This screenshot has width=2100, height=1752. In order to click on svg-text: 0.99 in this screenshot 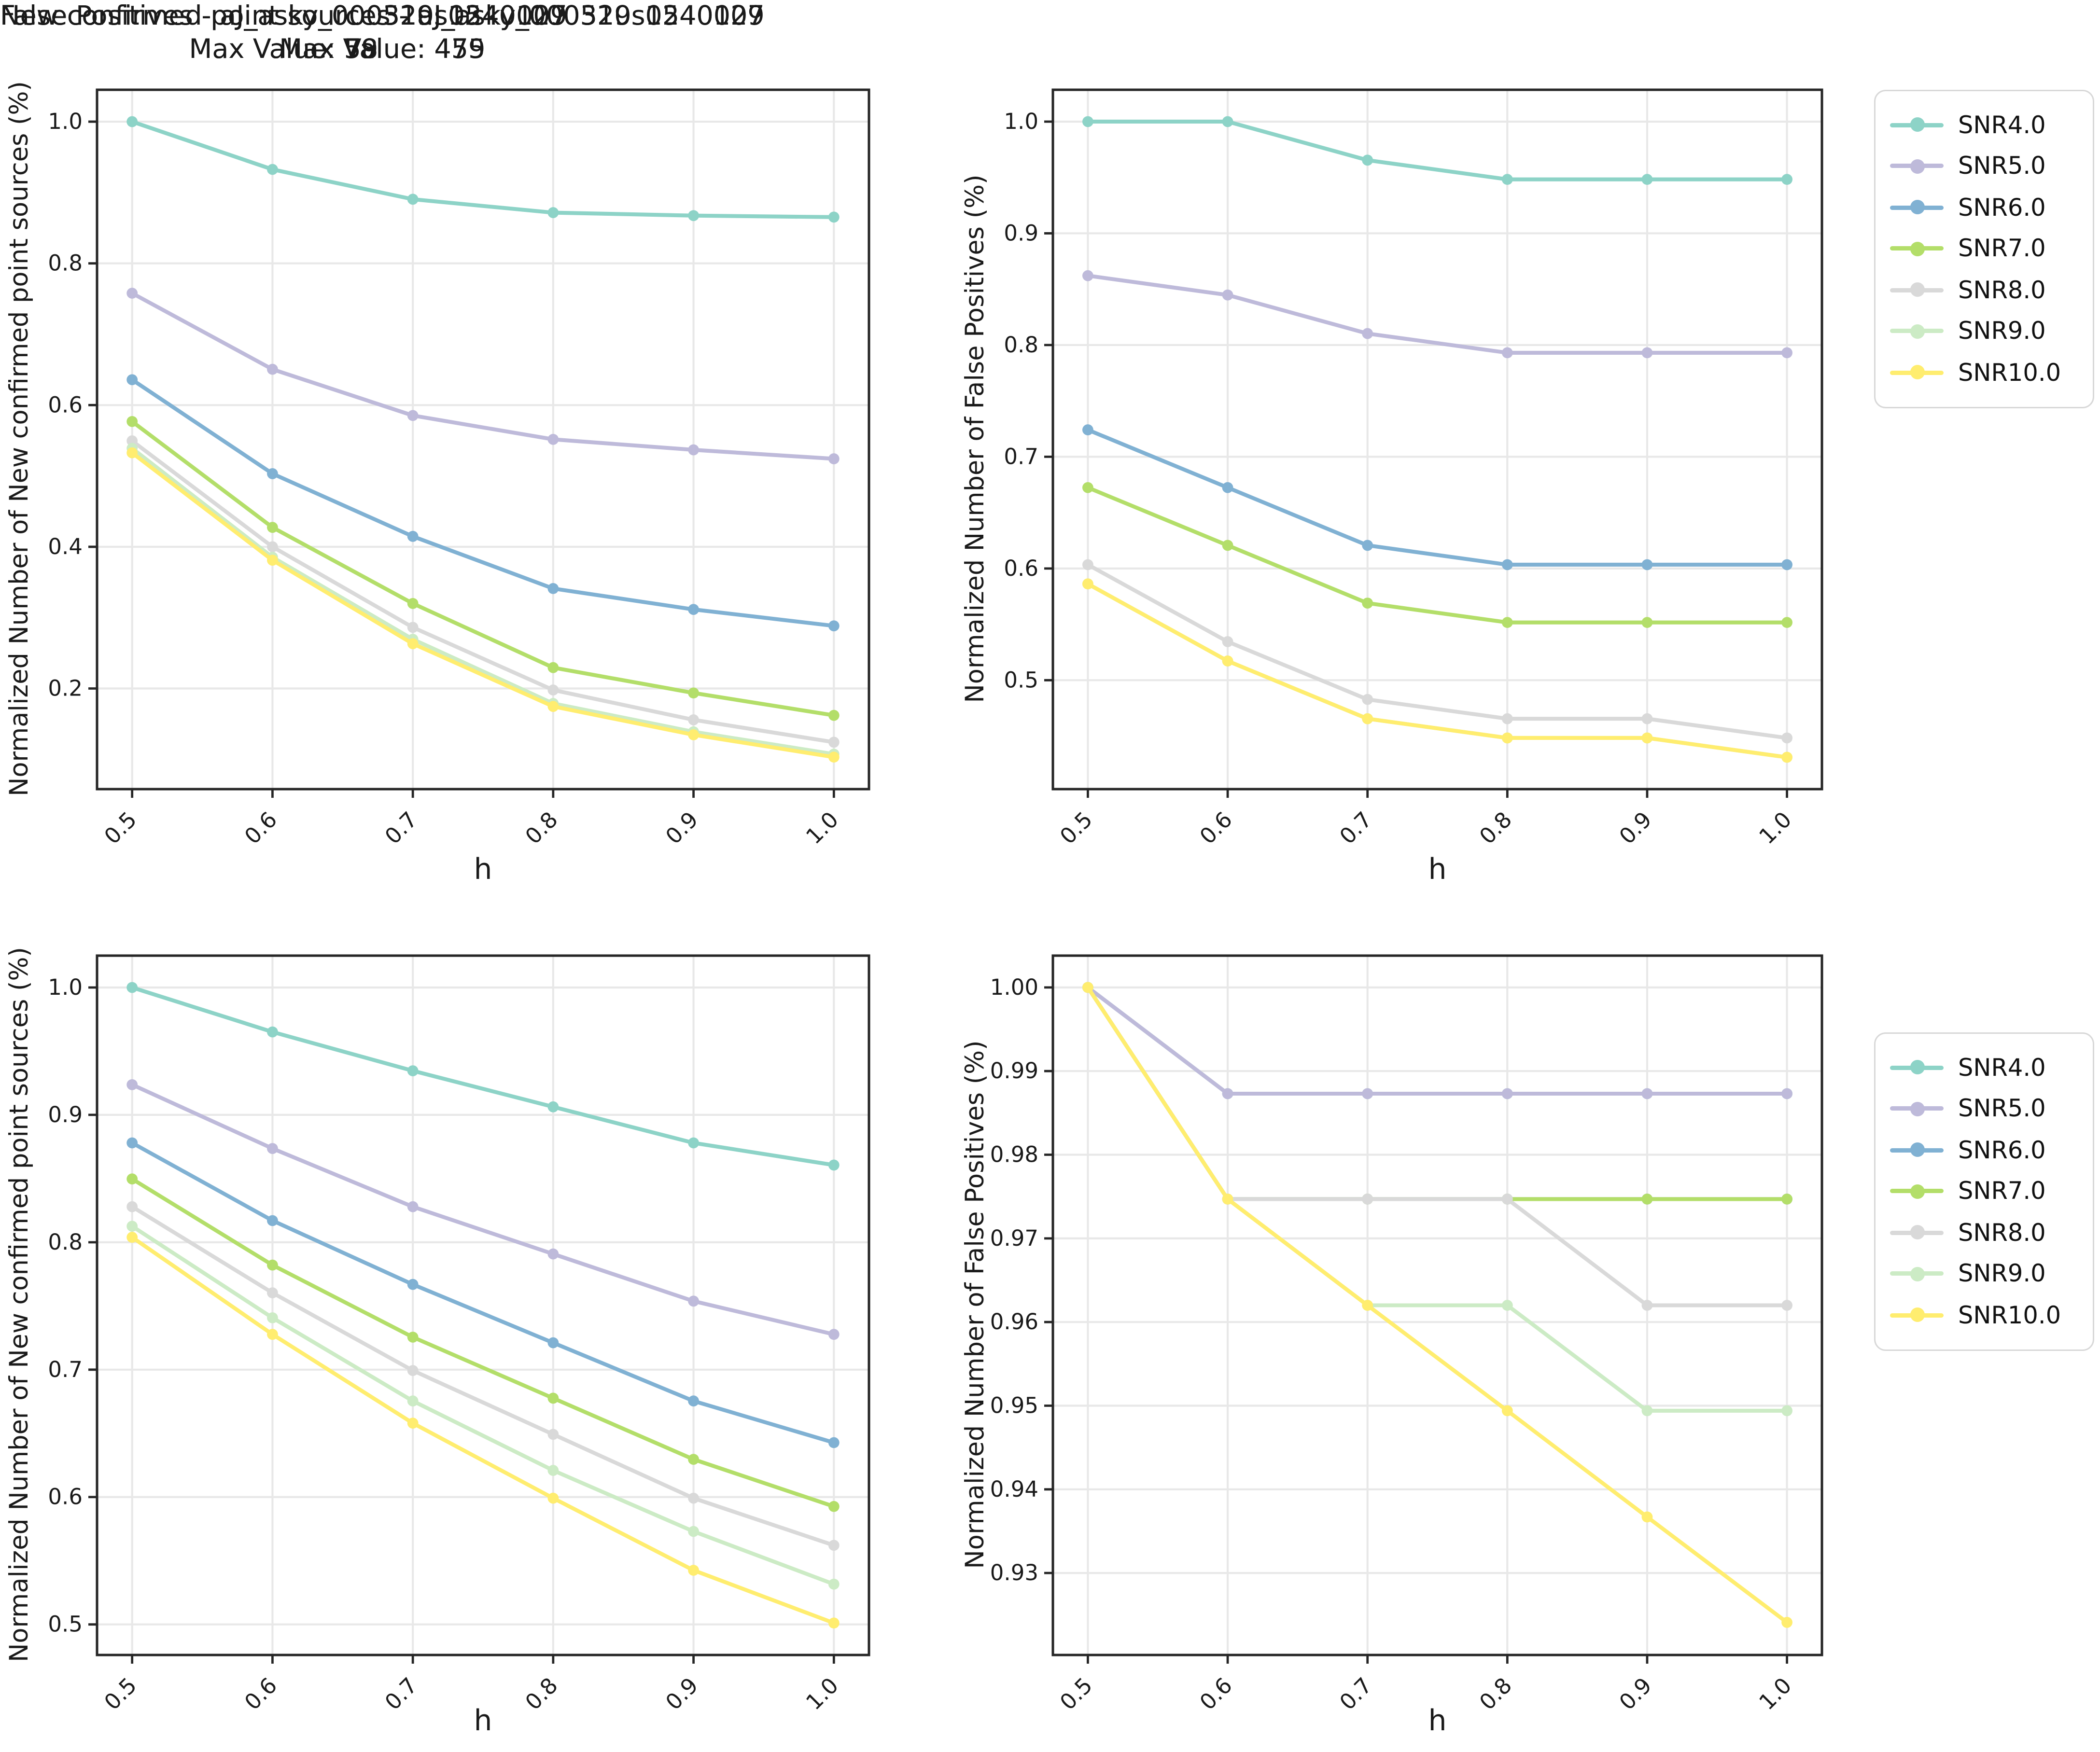, I will do `click(1014, 1071)`.